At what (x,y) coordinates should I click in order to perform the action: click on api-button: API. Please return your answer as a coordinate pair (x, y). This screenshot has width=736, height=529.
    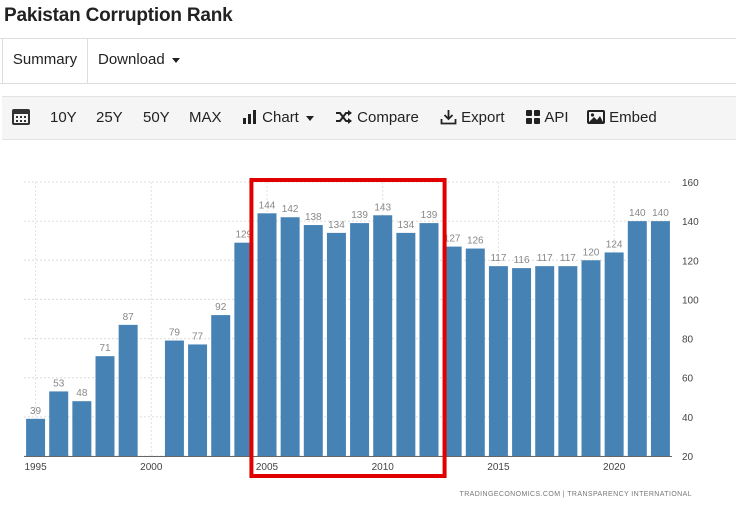
    Looking at the image, I should click on (547, 118).